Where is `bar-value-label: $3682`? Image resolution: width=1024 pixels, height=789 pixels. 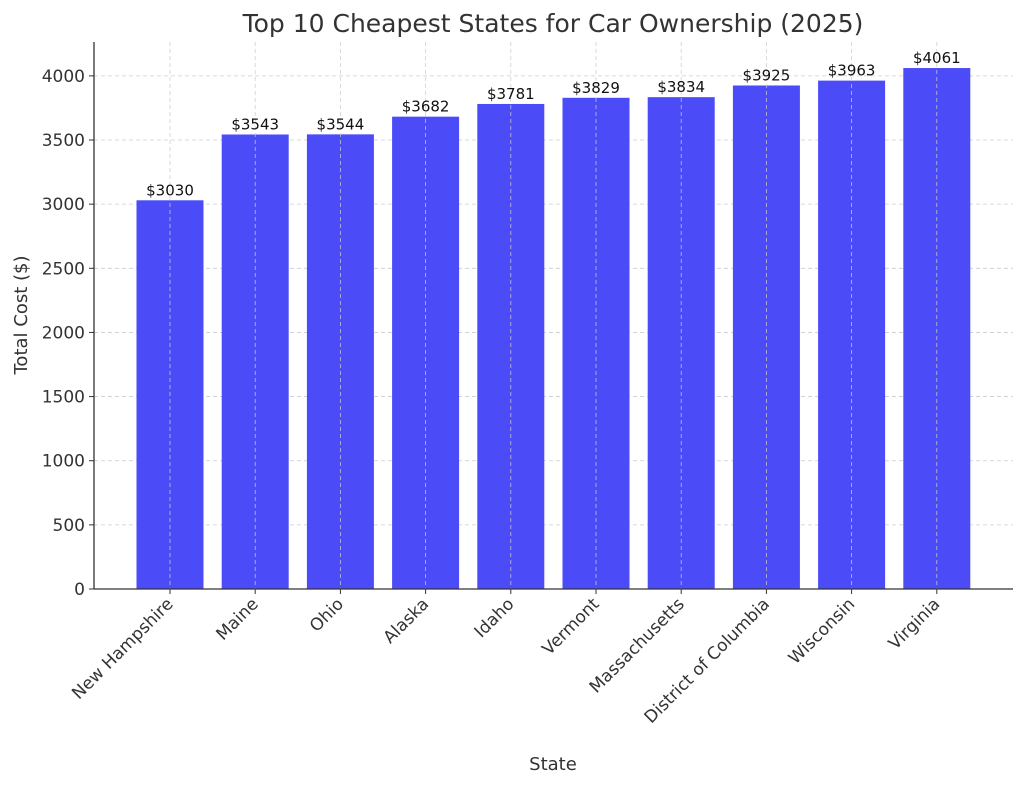 bar-value-label: $3682 is located at coordinates (426, 107).